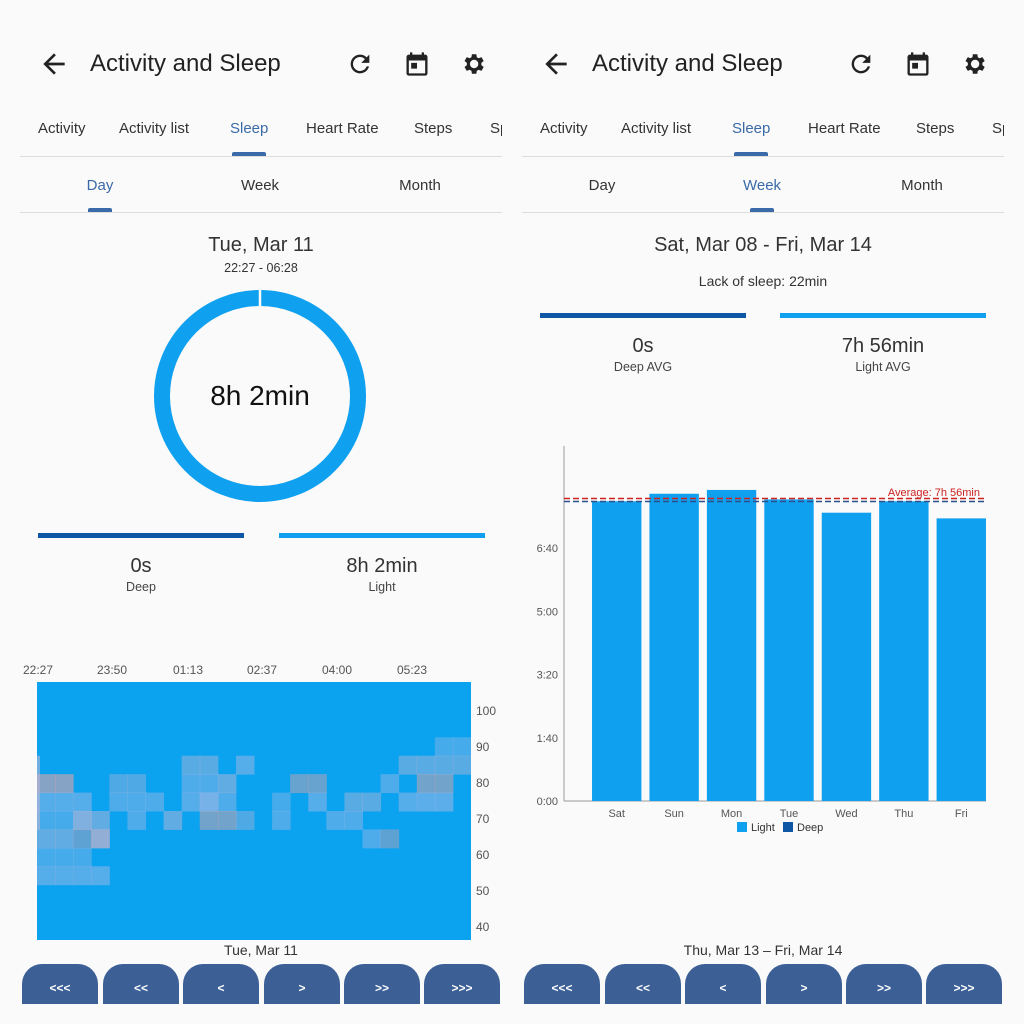 This screenshot has width=1024, height=1024. What do you see at coordinates (674, 647) in the screenshot?
I see `bar-light-sun` at bounding box center [674, 647].